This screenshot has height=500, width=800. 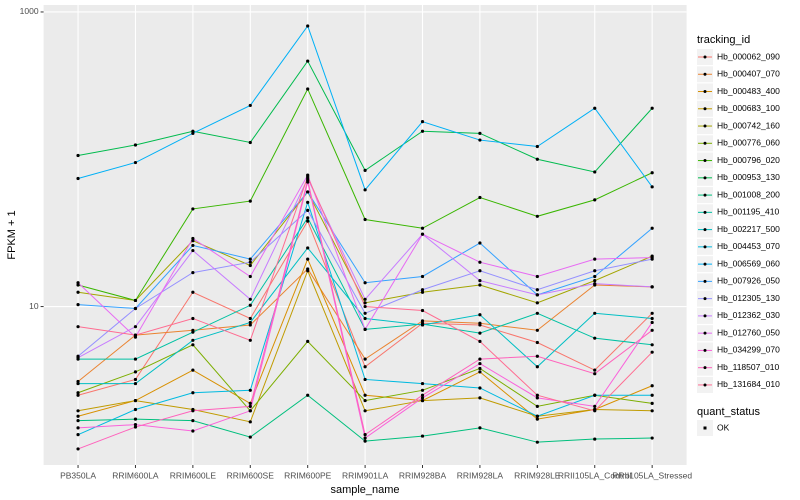 What do you see at coordinates (748, 108) in the screenshot?
I see `legend-label: Hb_000683_100` at bounding box center [748, 108].